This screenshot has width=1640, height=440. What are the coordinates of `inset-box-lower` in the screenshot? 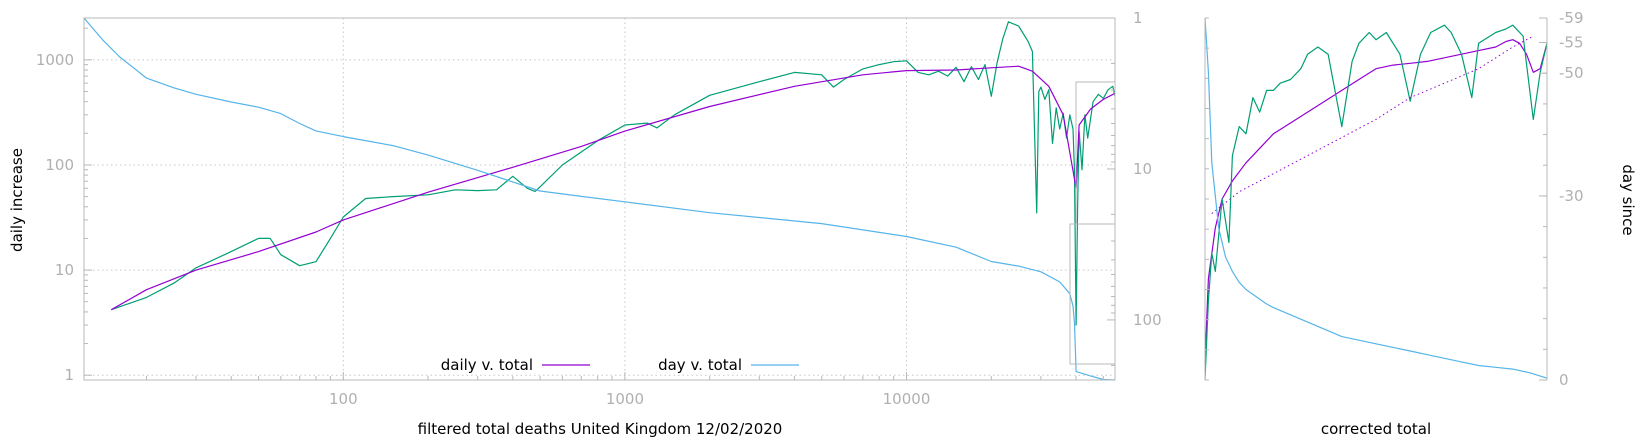 It's located at (1092, 294).